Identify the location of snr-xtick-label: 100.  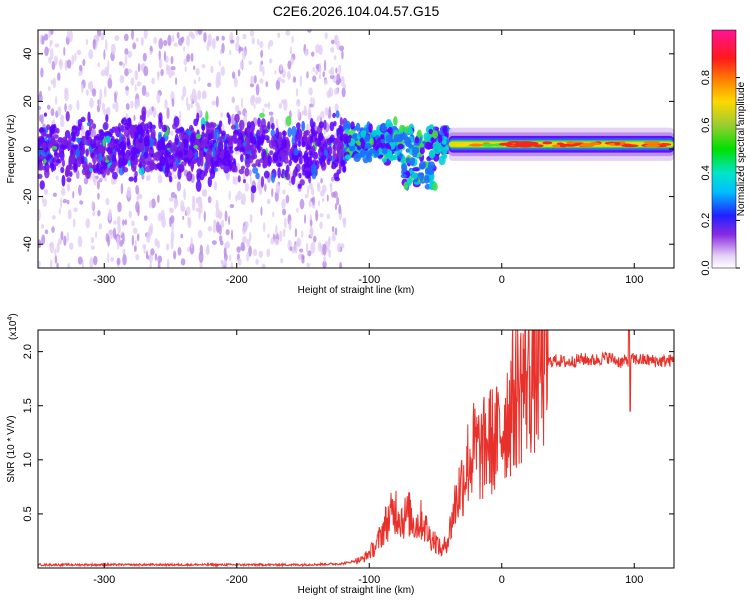
(634, 580).